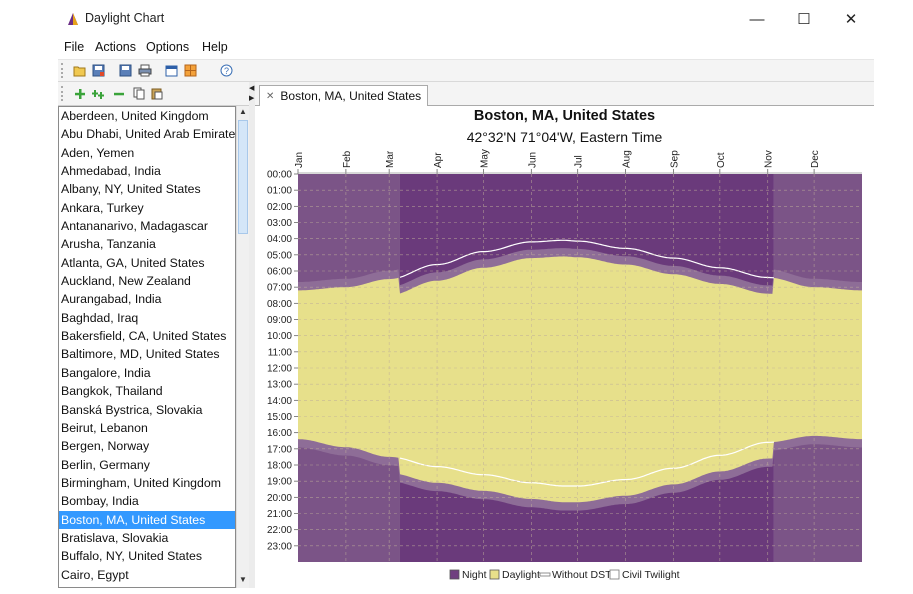  I want to click on list-item: Abu Dhabi, United Arab Emirates, so click(148, 134).